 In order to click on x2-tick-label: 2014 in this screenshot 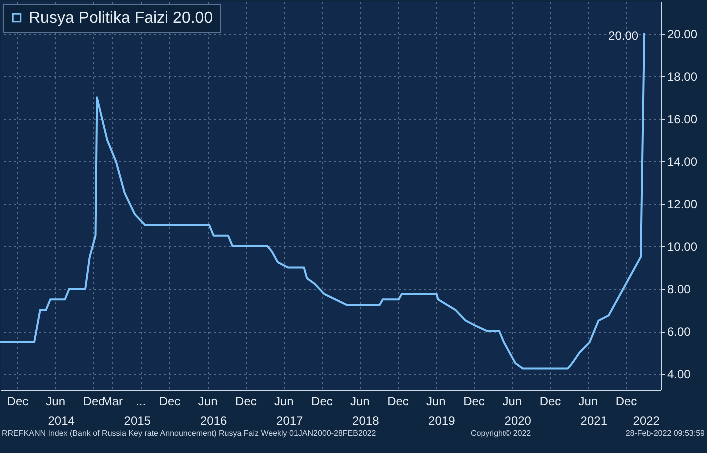, I will do `click(62, 421)`.